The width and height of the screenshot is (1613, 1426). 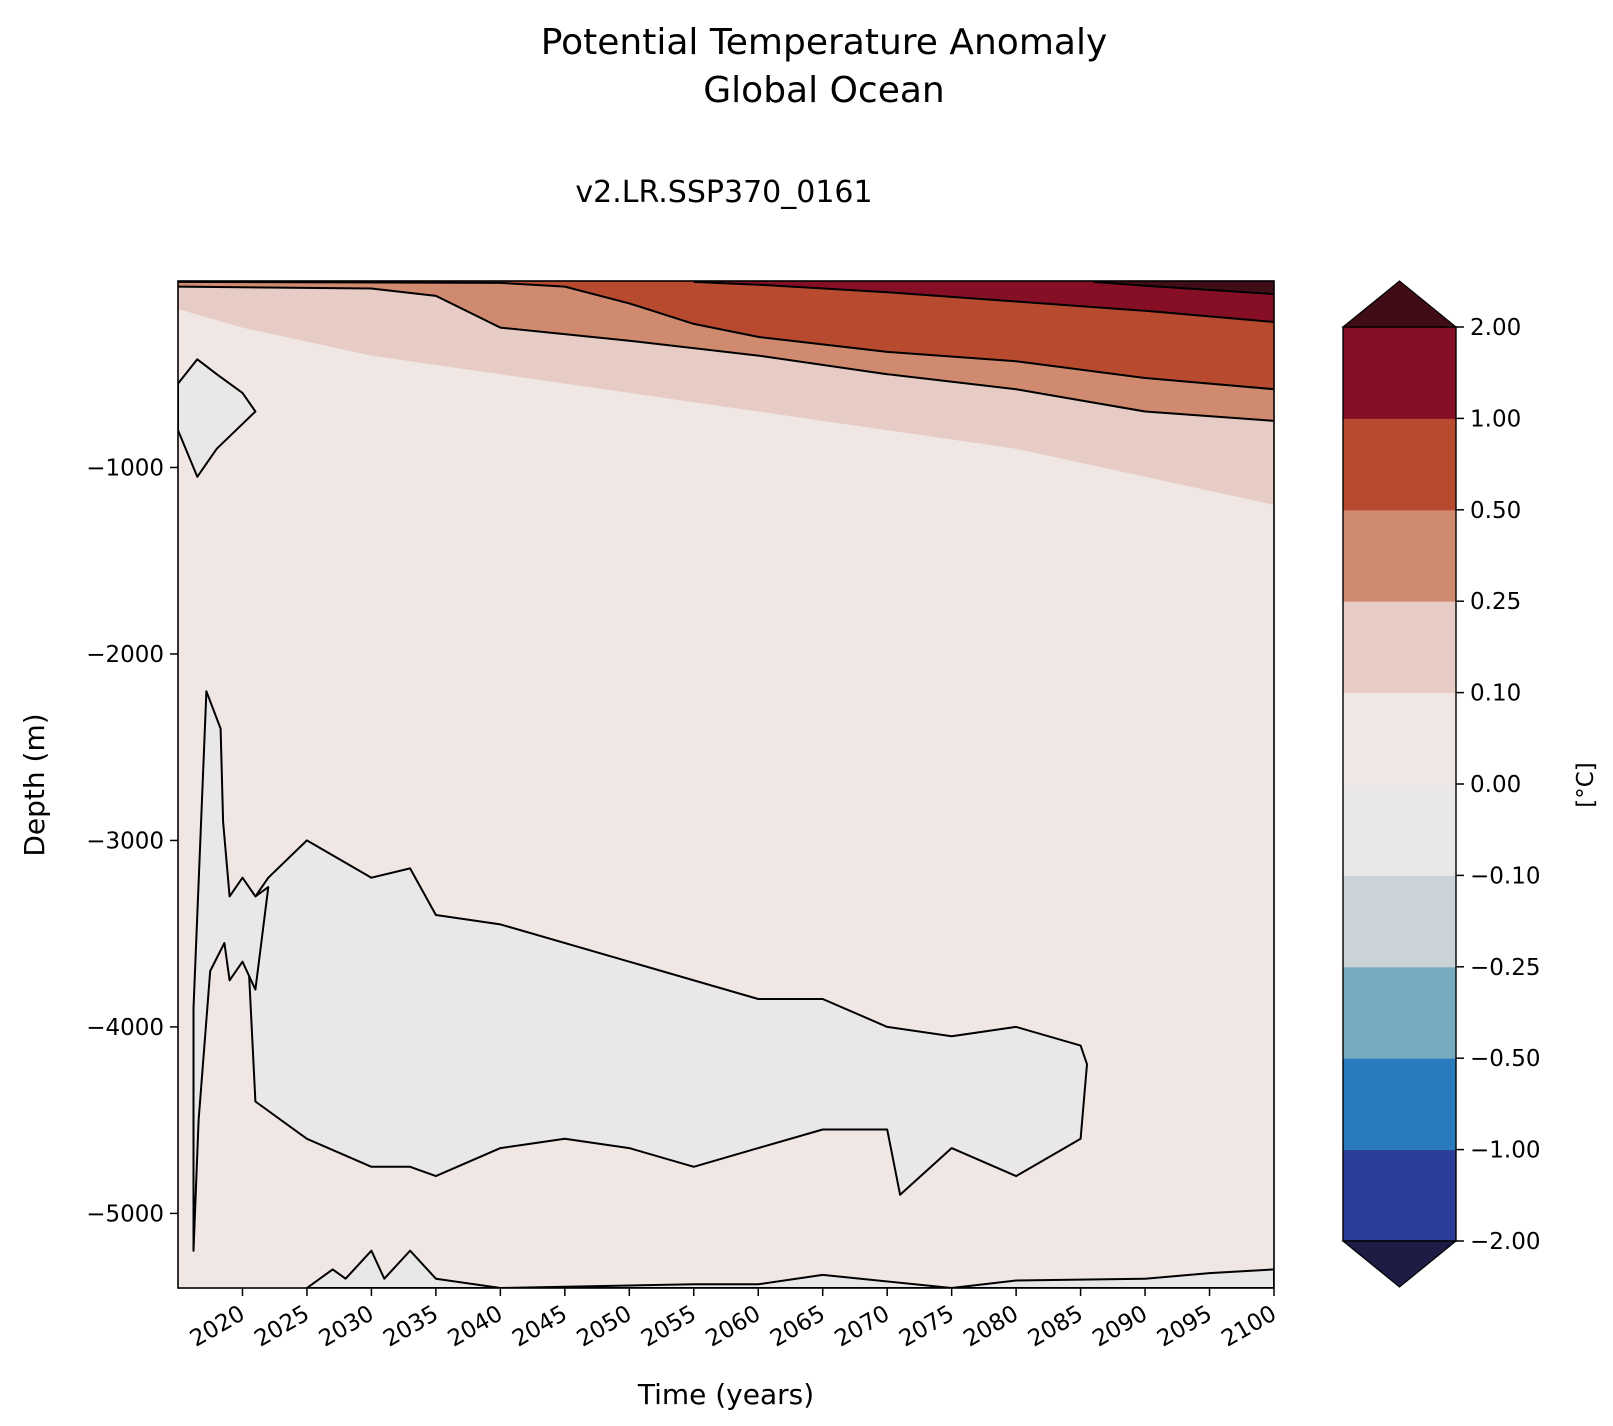 What do you see at coordinates (125, 1028) in the screenshot?
I see `y-tick-label: −4000` at bounding box center [125, 1028].